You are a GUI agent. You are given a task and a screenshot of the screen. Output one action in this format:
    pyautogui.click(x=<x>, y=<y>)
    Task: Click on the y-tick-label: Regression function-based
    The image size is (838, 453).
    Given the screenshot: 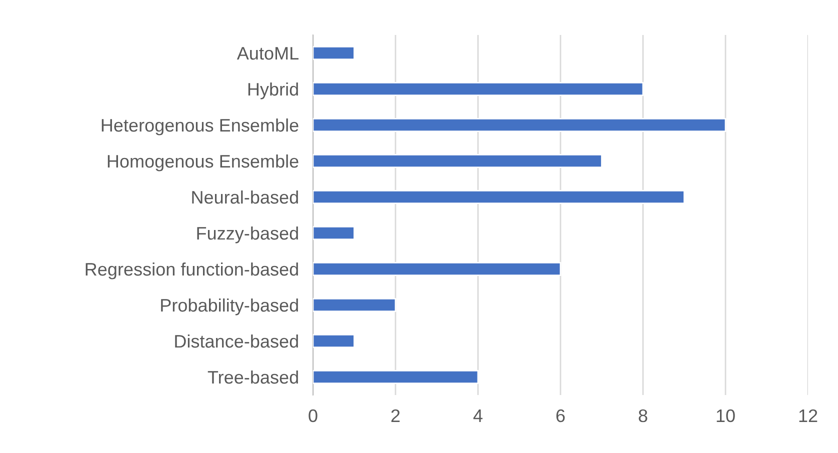 What is the action you would take?
    pyautogui.click(x=192, y=271)
    